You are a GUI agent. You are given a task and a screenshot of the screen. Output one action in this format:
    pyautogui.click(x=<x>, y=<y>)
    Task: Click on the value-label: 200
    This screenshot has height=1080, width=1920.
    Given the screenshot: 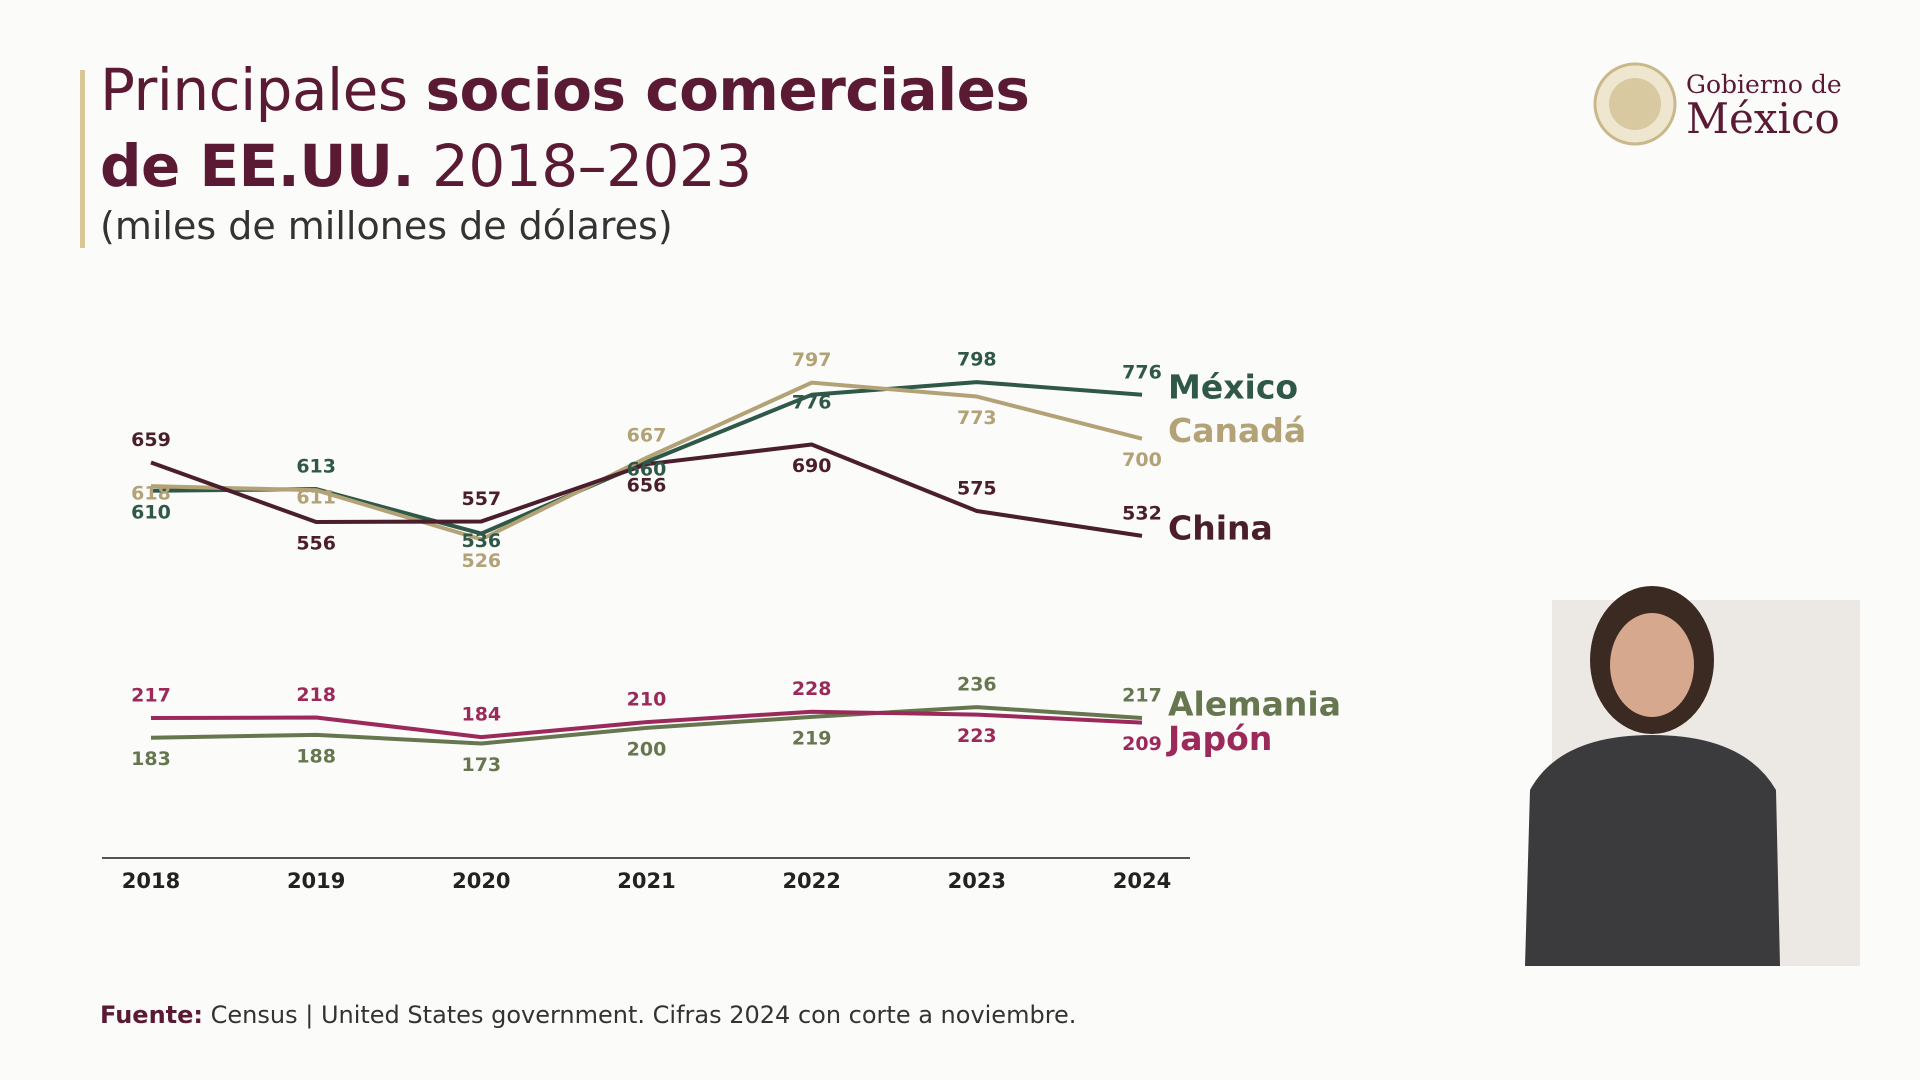 What is the action you would take?
    pyautogui.click(x=647, y=749)
    